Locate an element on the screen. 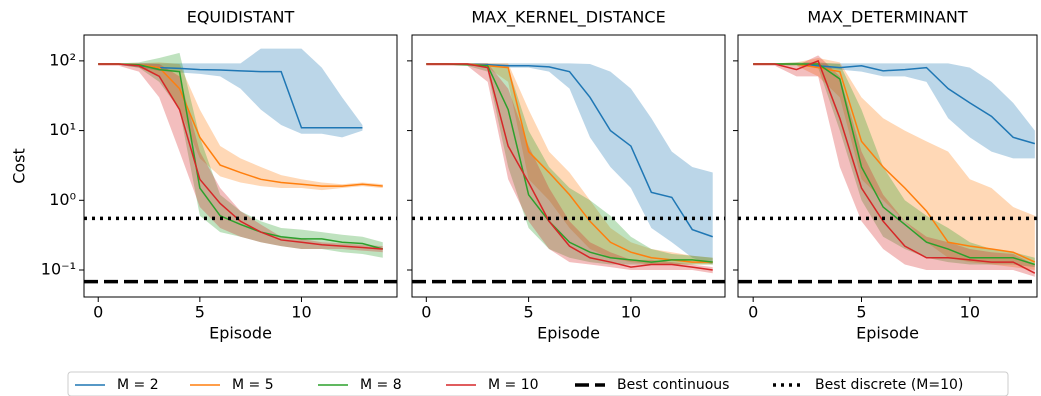 Image resolution: width=1041 pixels, height=396 pixels. y-tick-label: 10⁰ is located at coordinates (62, 199).